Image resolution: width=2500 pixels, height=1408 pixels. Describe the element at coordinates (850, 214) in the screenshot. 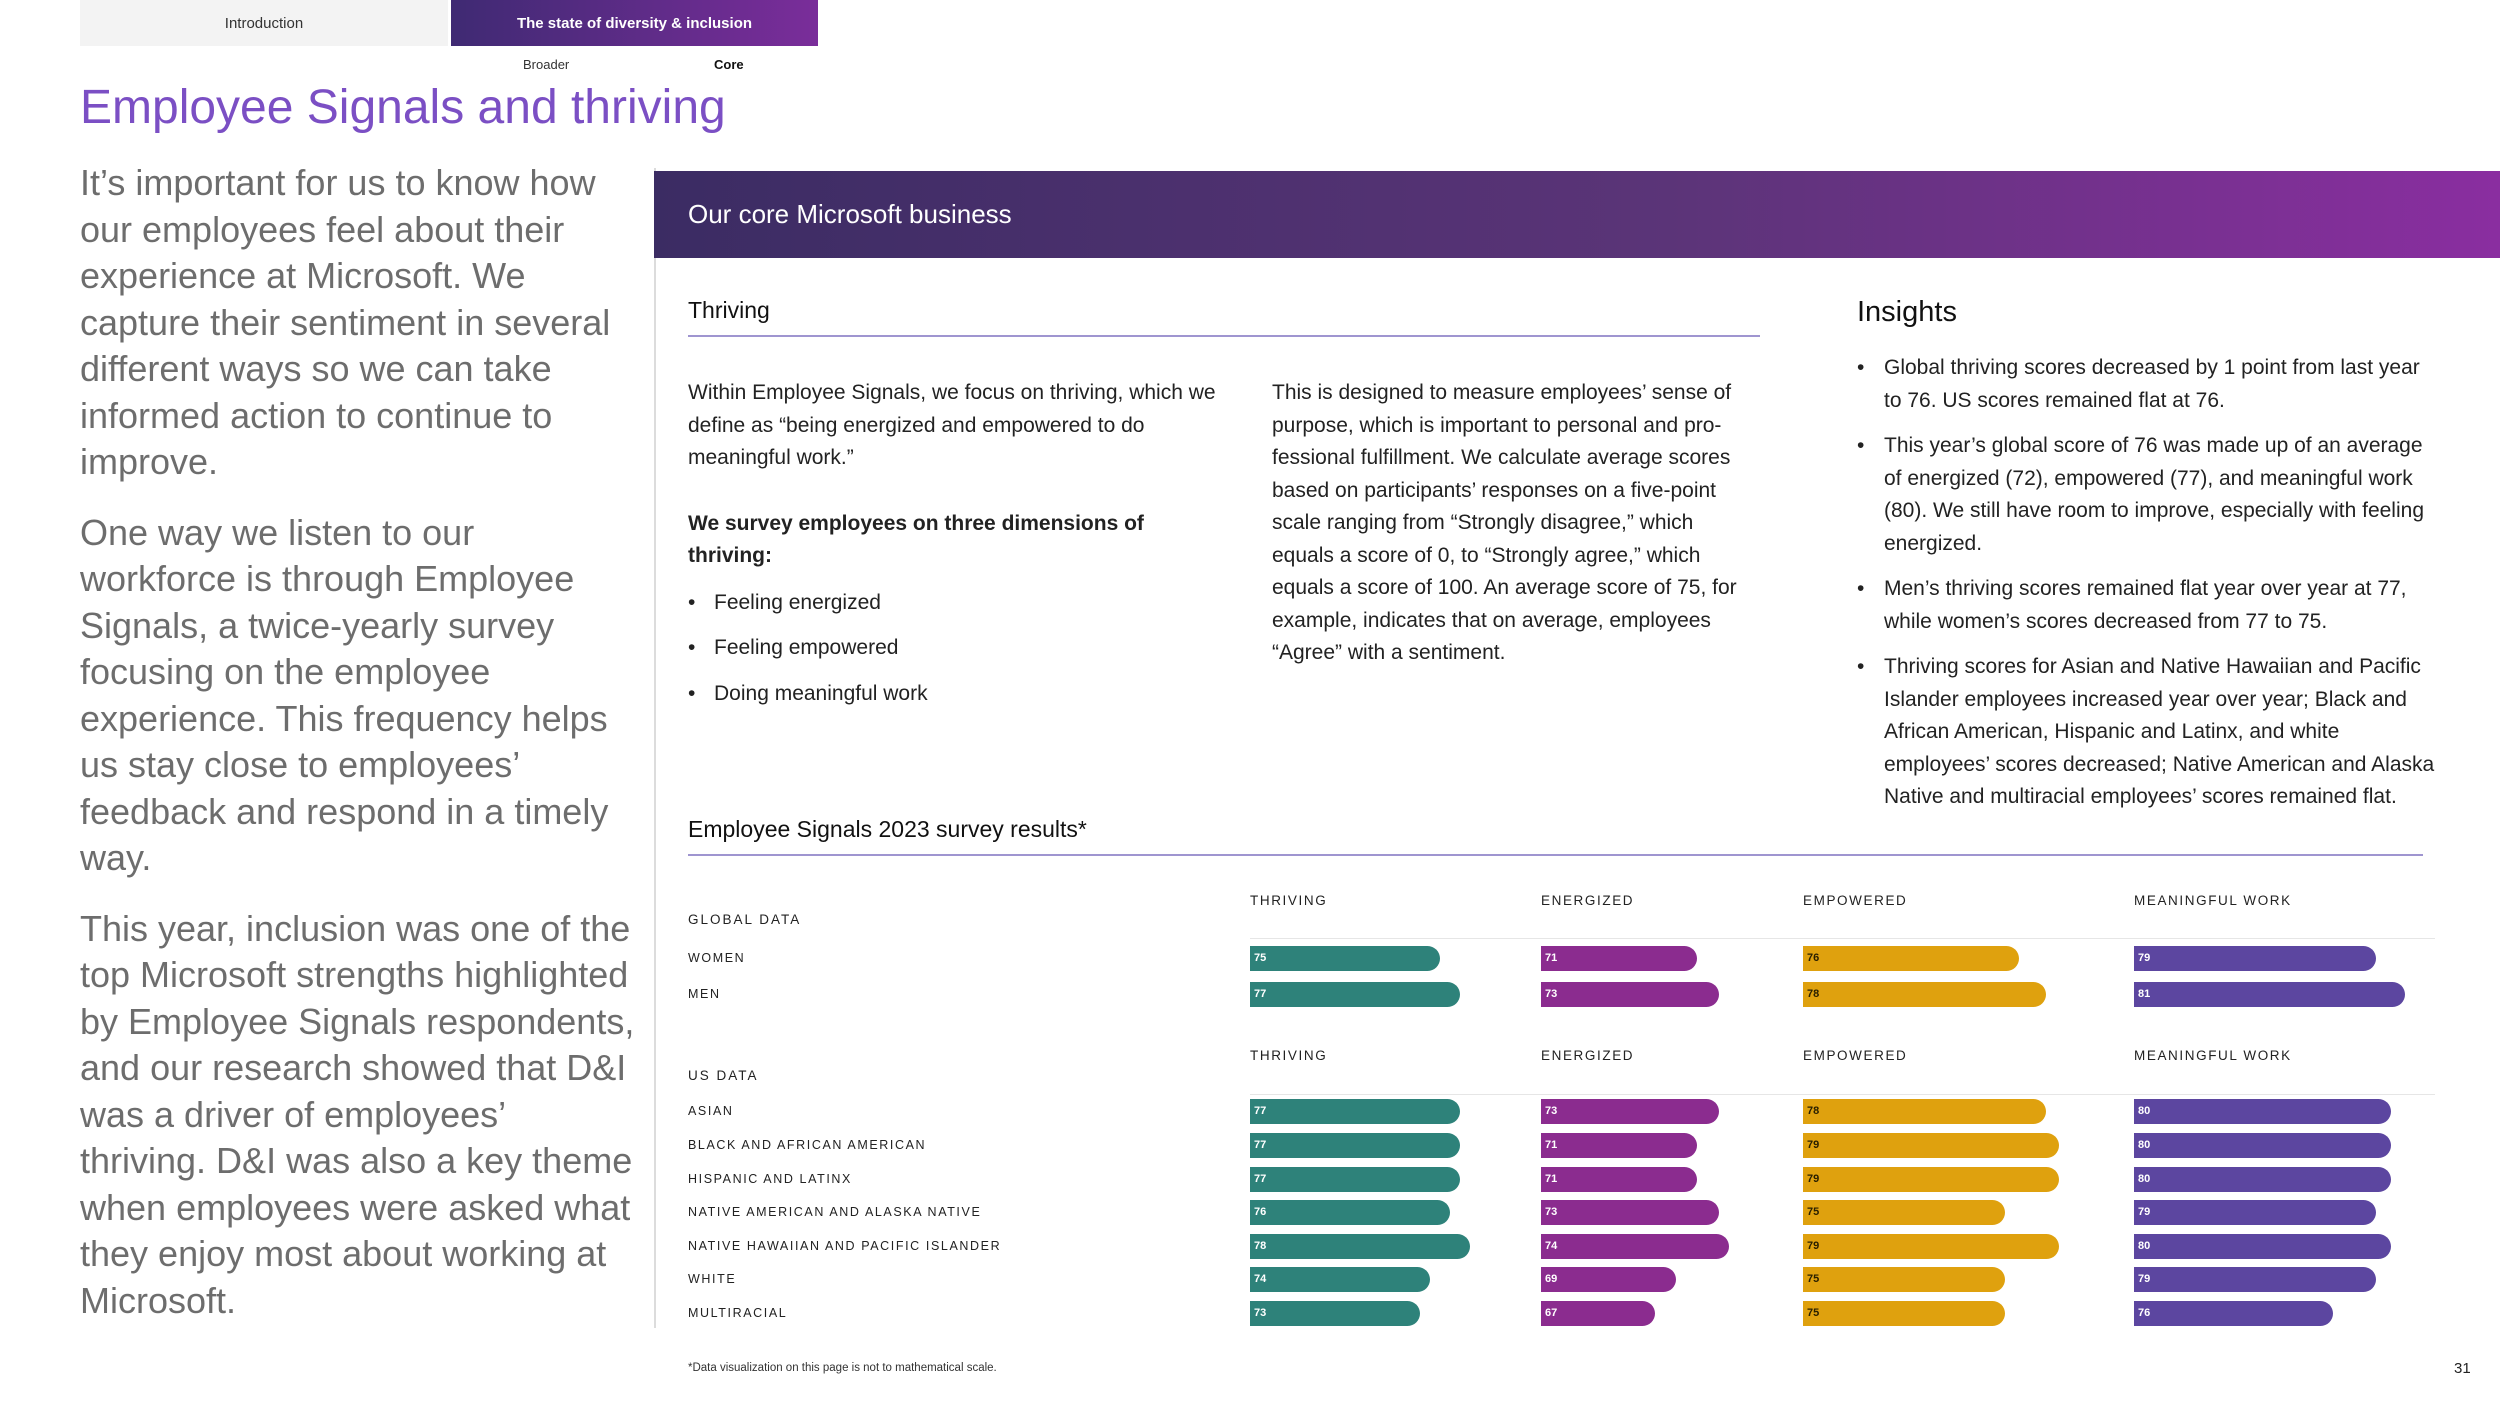

I see `banner-title: Our core Microsoft business` at that location.